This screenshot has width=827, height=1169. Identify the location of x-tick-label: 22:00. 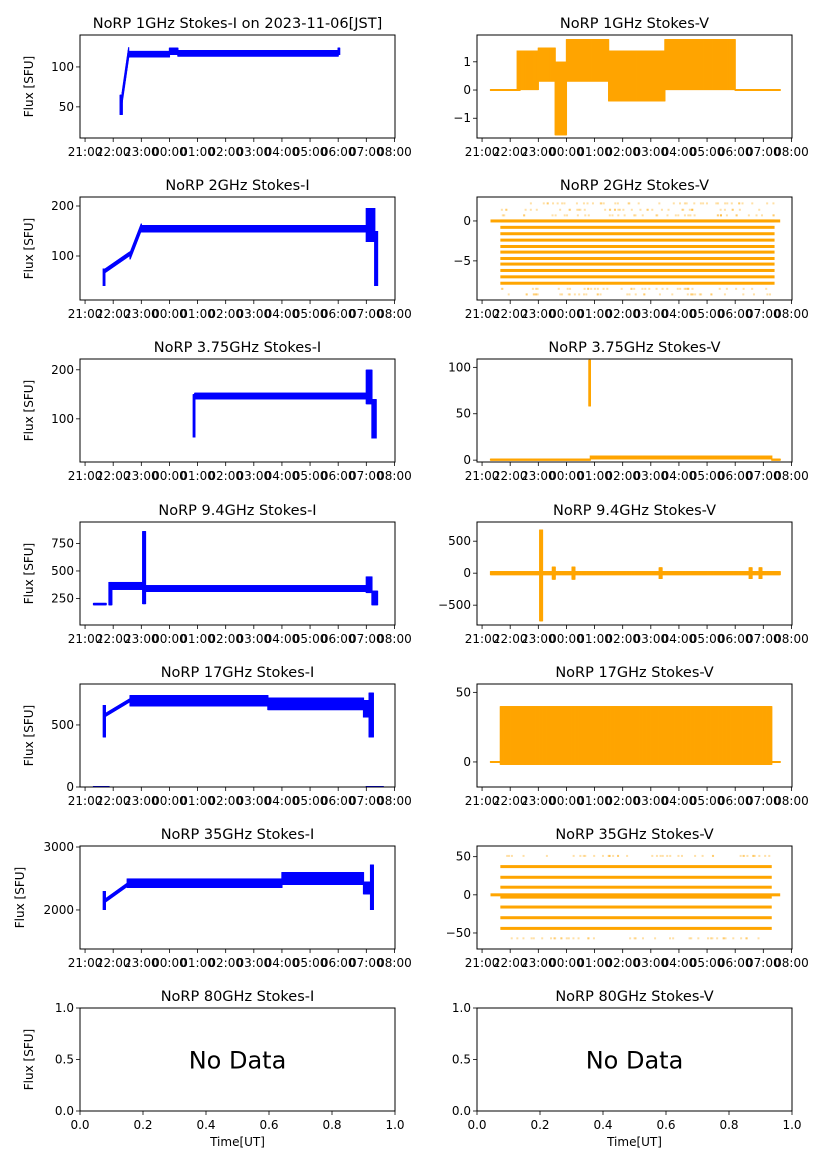
(510, 152).